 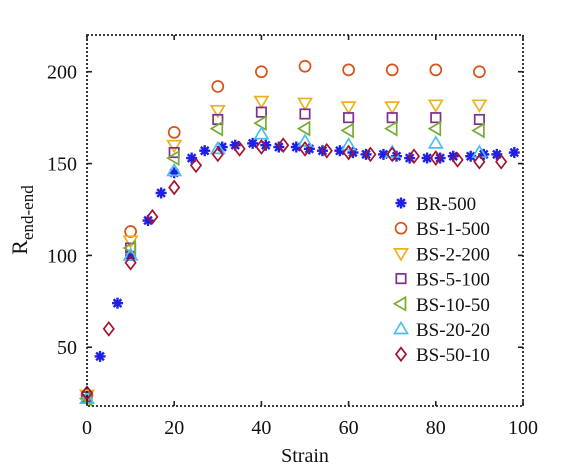 What do you see at coordinates (453, 305) in the screenshot?
I see `legend-label: BS-10-50` at bounding box center [453, 305].